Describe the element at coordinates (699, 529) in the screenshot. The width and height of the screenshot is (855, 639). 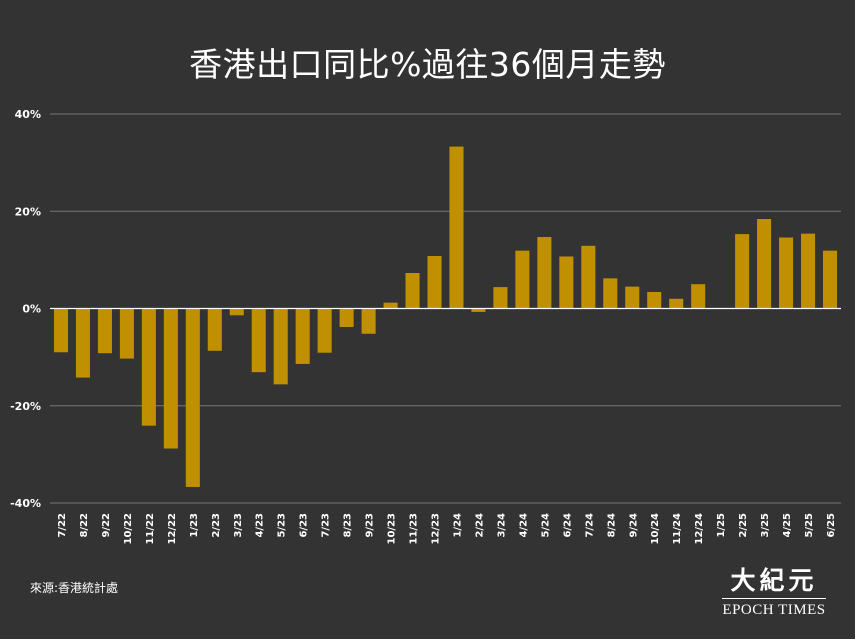
I see `x-tick-label: 12/24` at that location.